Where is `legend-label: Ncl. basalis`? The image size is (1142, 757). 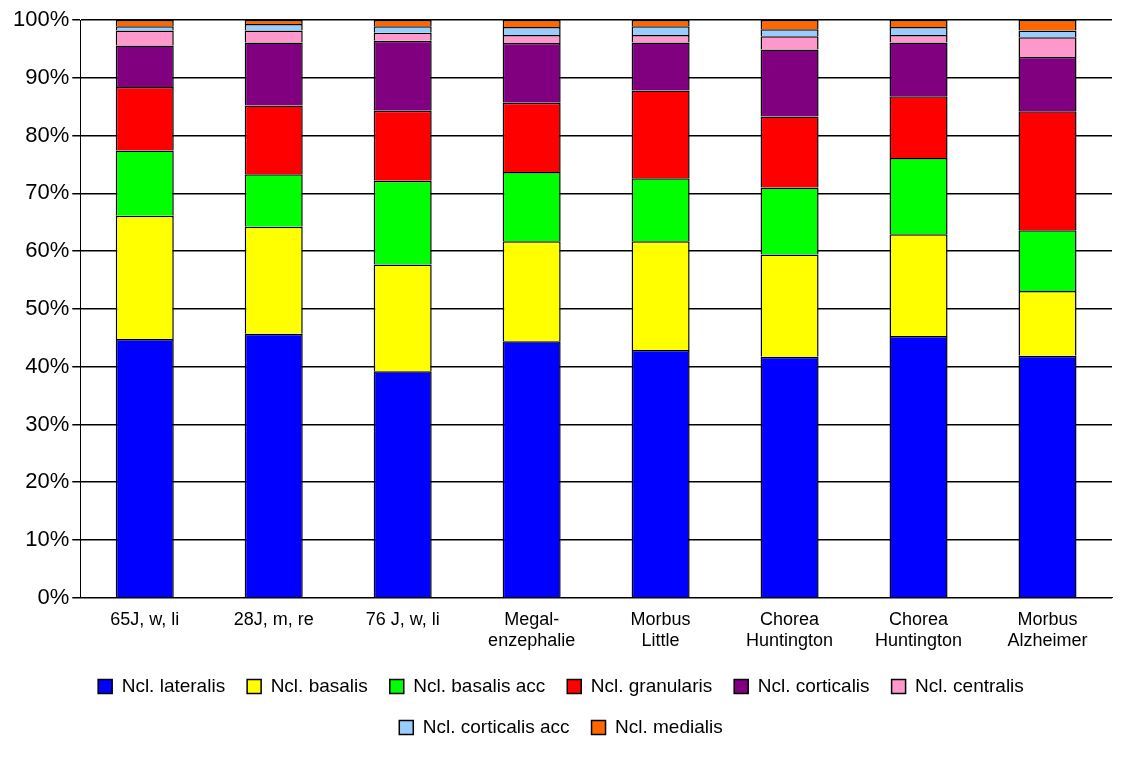 legend-label: Ncl. basalis is located at coordinates (319, 685).